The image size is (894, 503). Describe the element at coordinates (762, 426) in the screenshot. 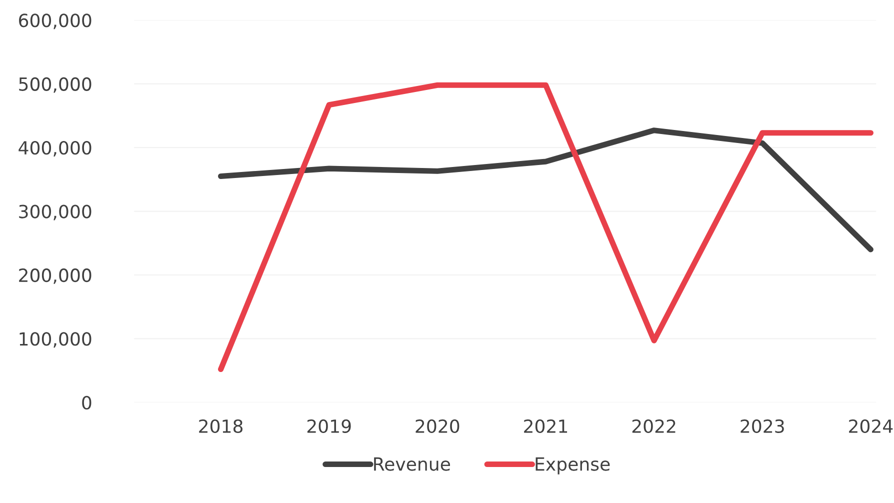

I see `x-tick-label: 2023` at that location.